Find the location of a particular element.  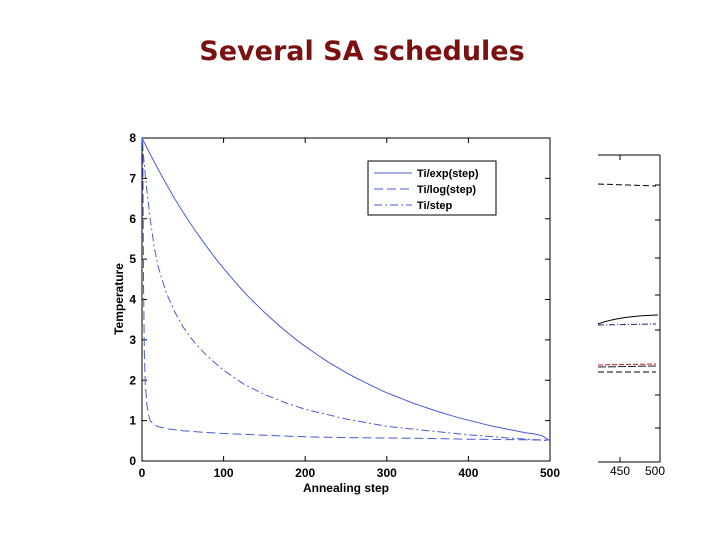

legend-label: Ti/log(step) is located at coordinates (446, 190).